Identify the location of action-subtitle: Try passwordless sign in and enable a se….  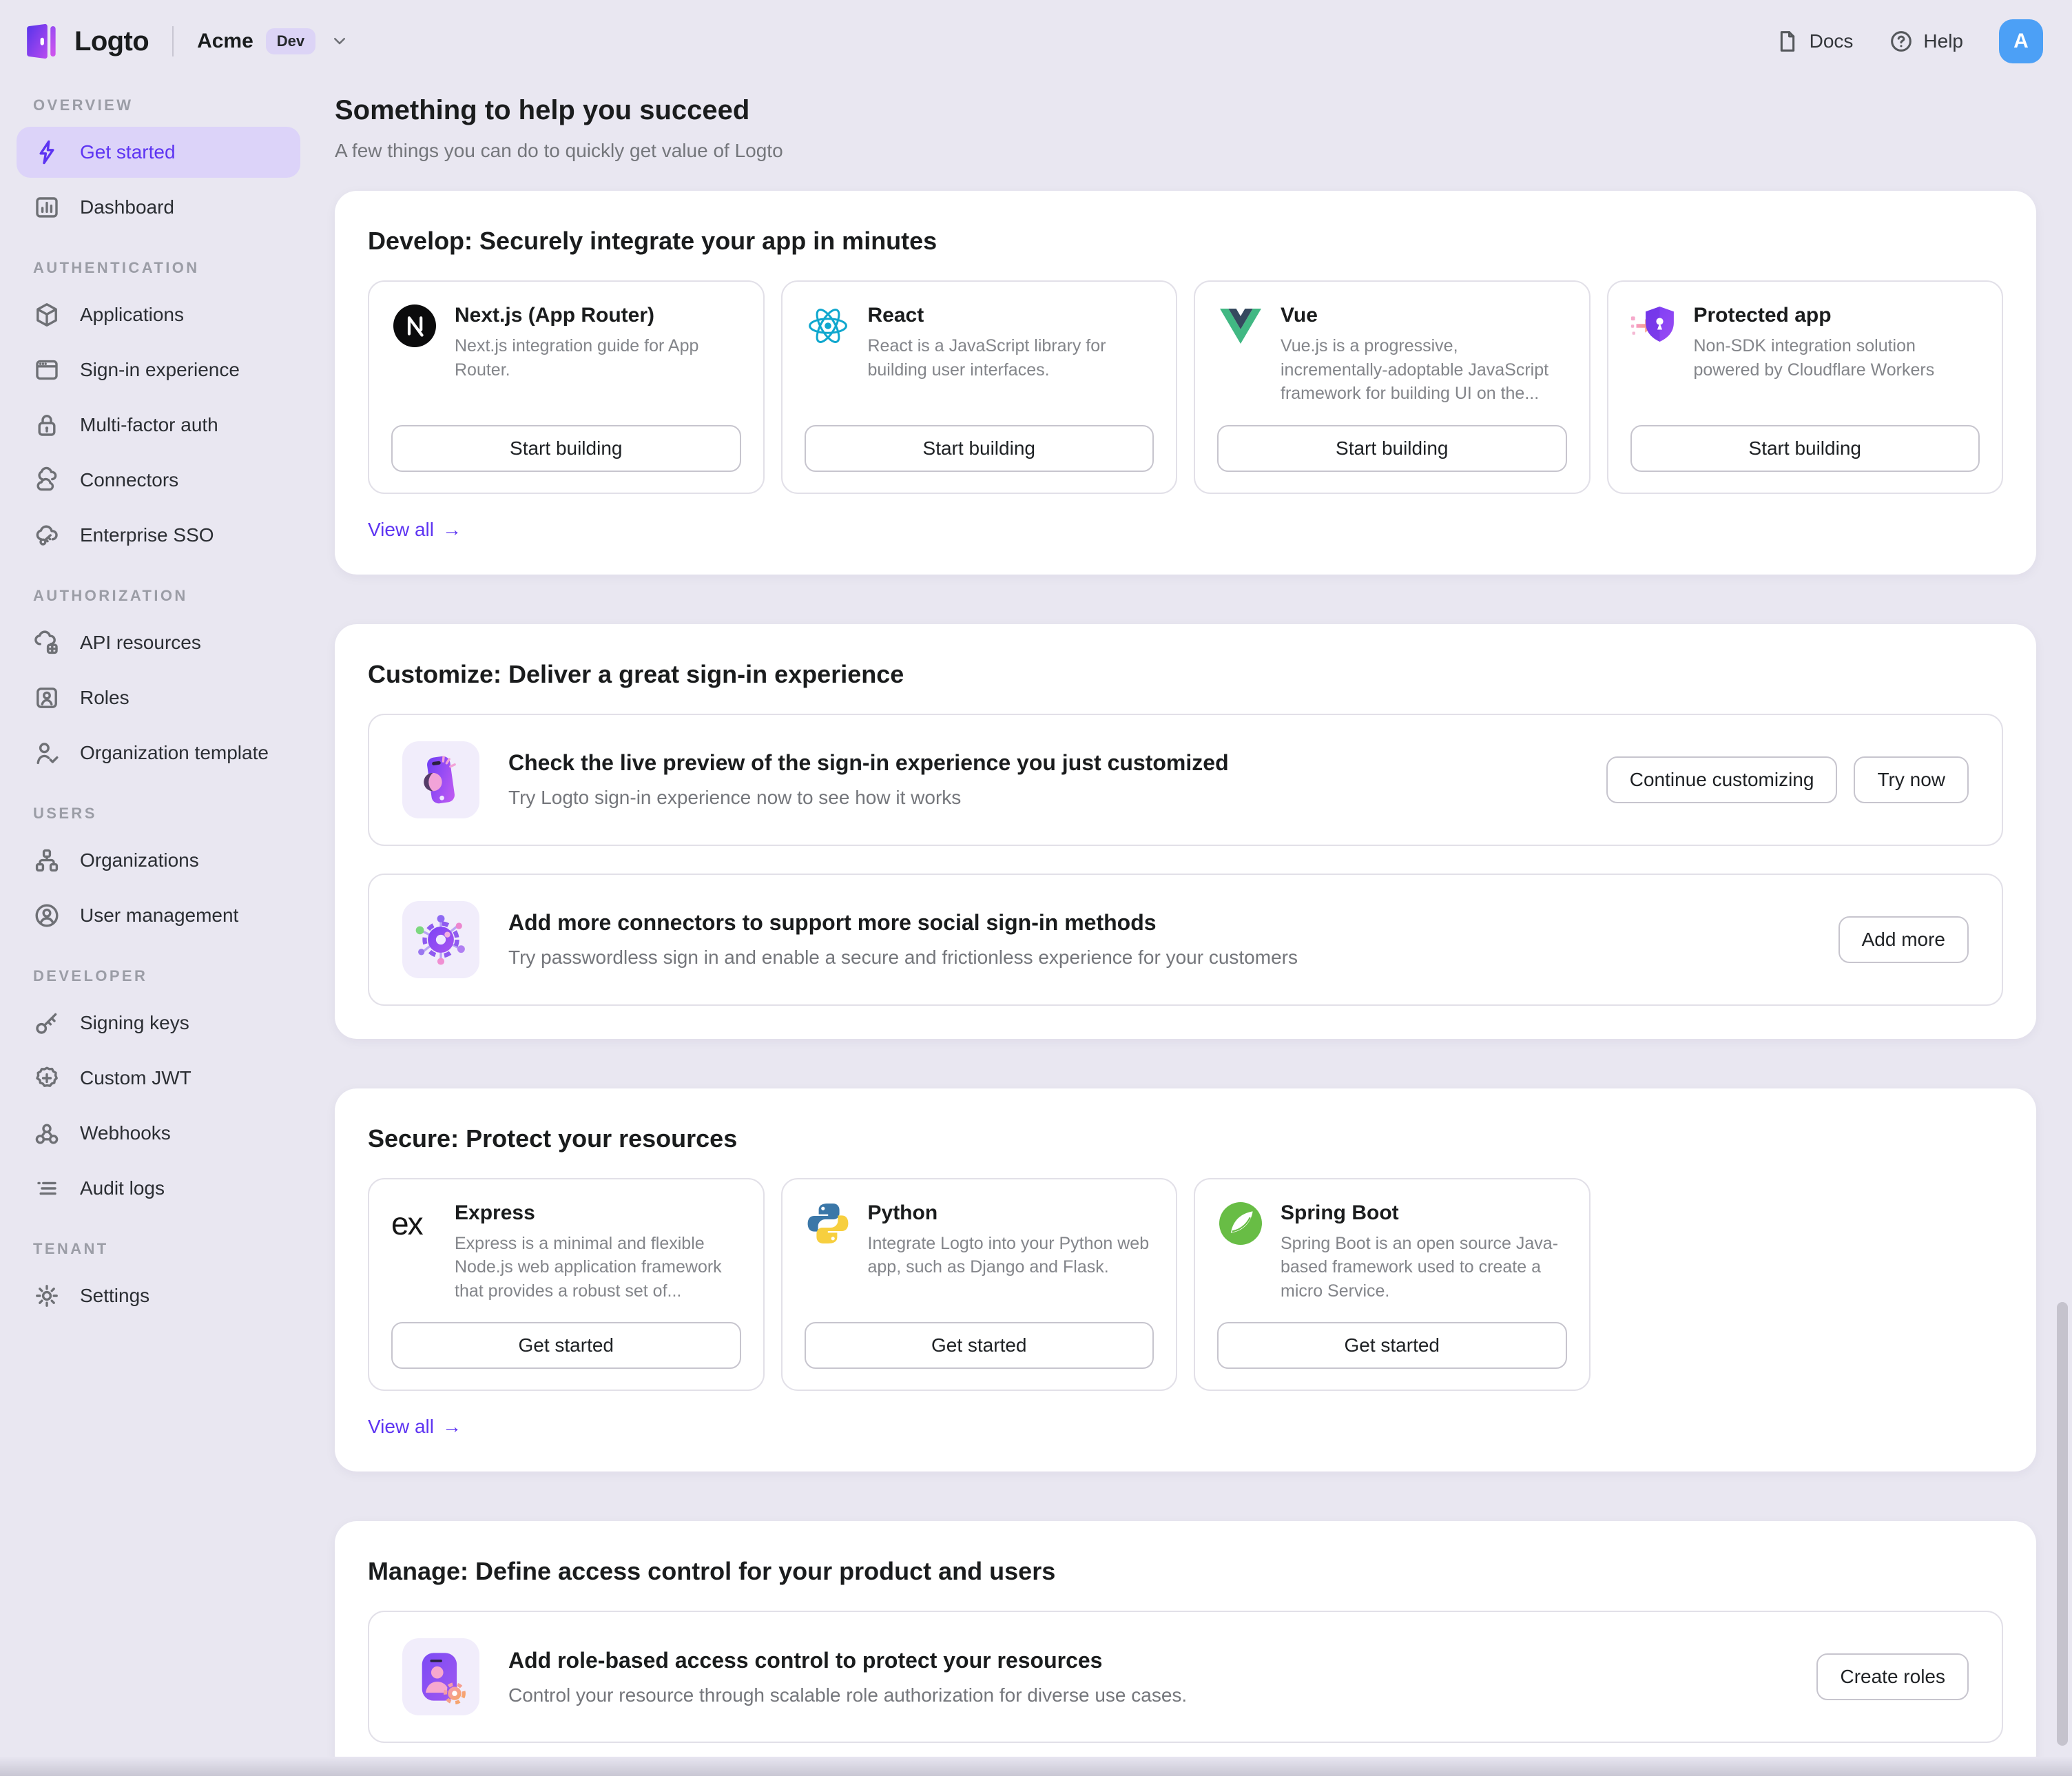
(903, 957).